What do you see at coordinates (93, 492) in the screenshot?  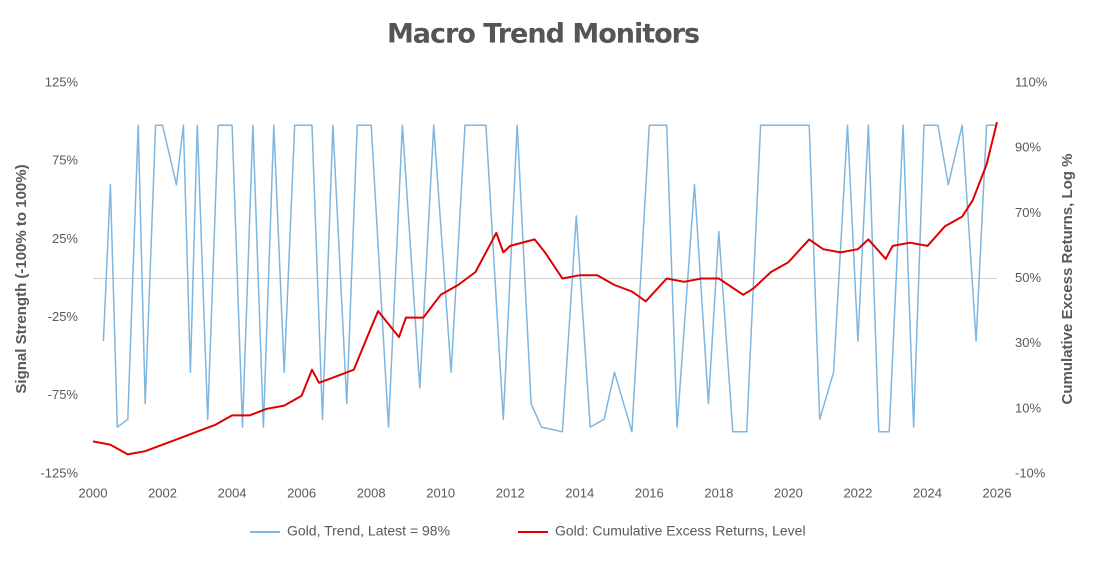 I see `x-tick-label: 2000` at bounding box center [93, 492].